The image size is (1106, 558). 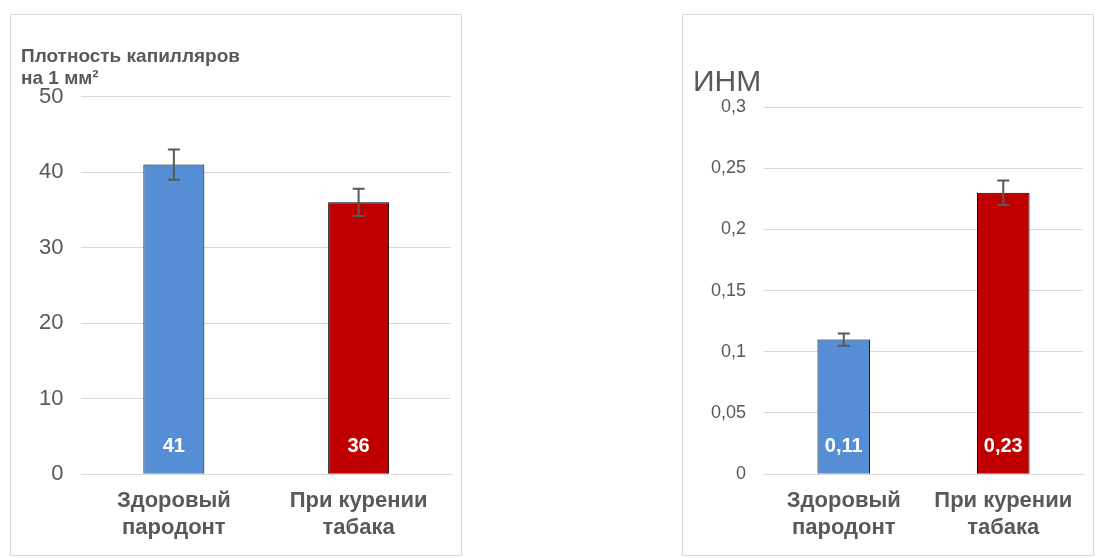 I want to click on y-tick-label: 0,2, so click(x=734, y=228).